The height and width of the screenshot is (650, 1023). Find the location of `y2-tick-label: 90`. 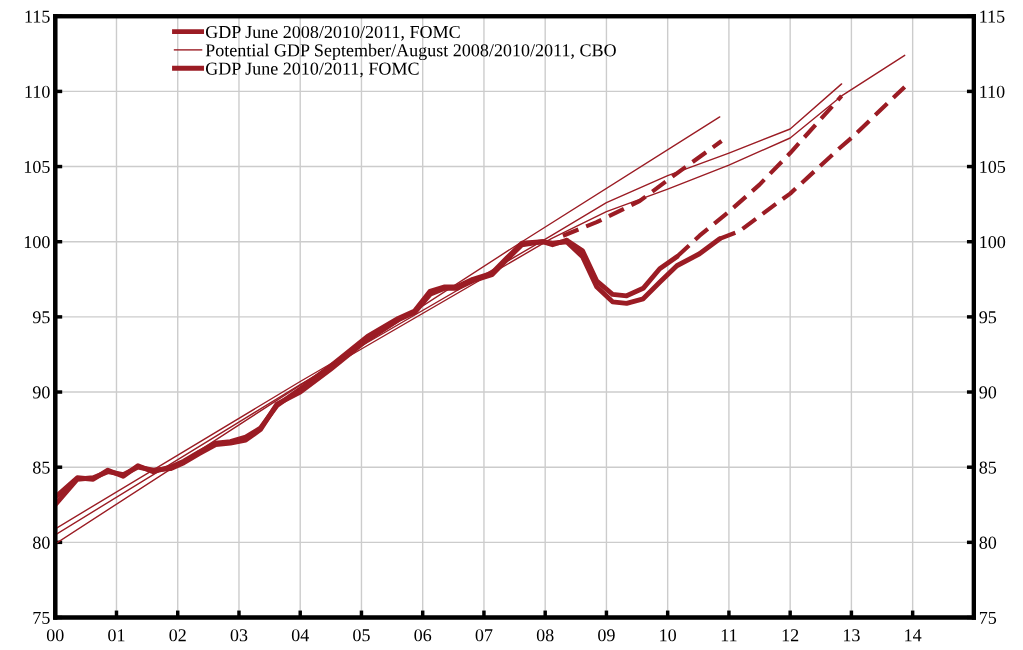

y2-tick-label: 90 is located at coordinates (988, 392).